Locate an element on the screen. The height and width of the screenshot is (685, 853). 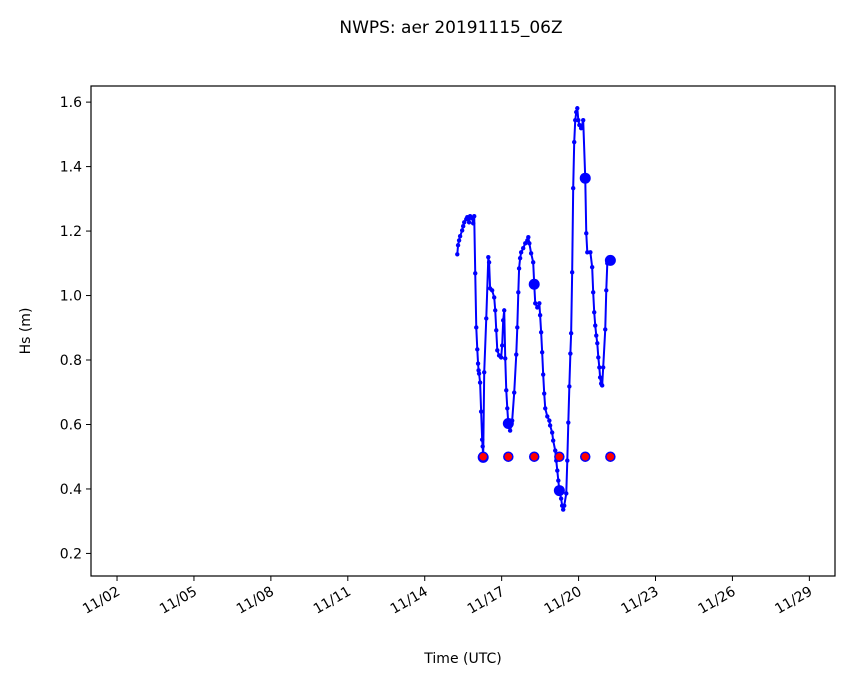
y-axis-label: Hs (m) is located at coordinates (26, 331).